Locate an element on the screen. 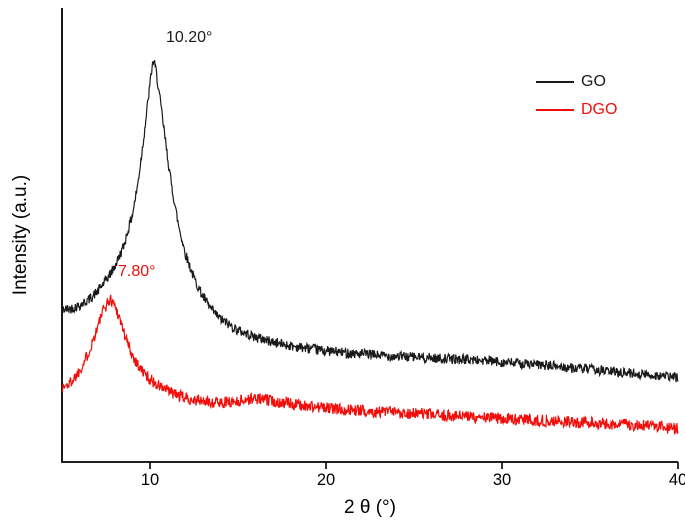 The height and width of the screenshot is (531, 685). x-tick-label: 40 is located at coordinates (676, 480).